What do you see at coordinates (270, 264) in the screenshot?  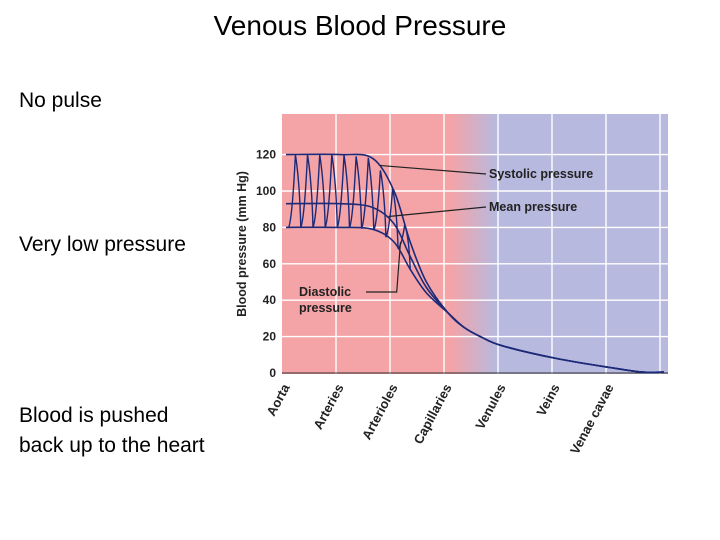 I see `y-tick-label: 60` at bounding box center [270, 264].